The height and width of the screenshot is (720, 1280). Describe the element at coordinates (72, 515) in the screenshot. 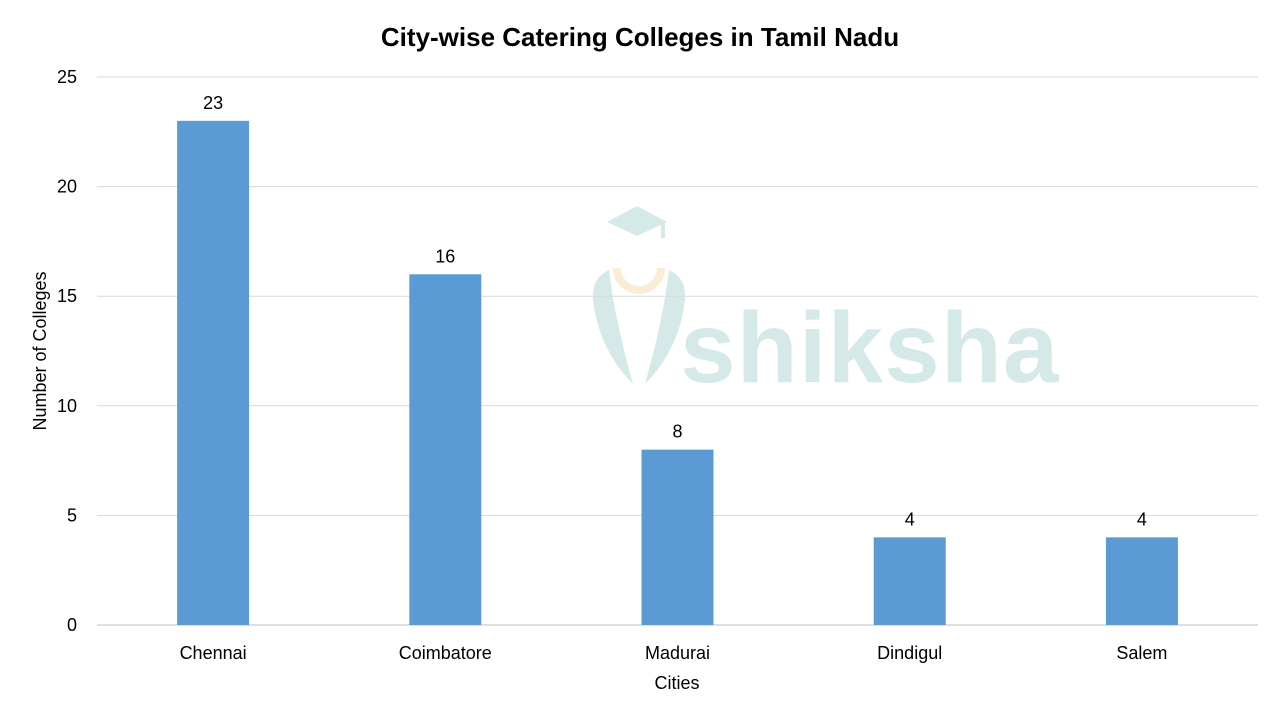

I see `y-tick-label: 5` at that location.